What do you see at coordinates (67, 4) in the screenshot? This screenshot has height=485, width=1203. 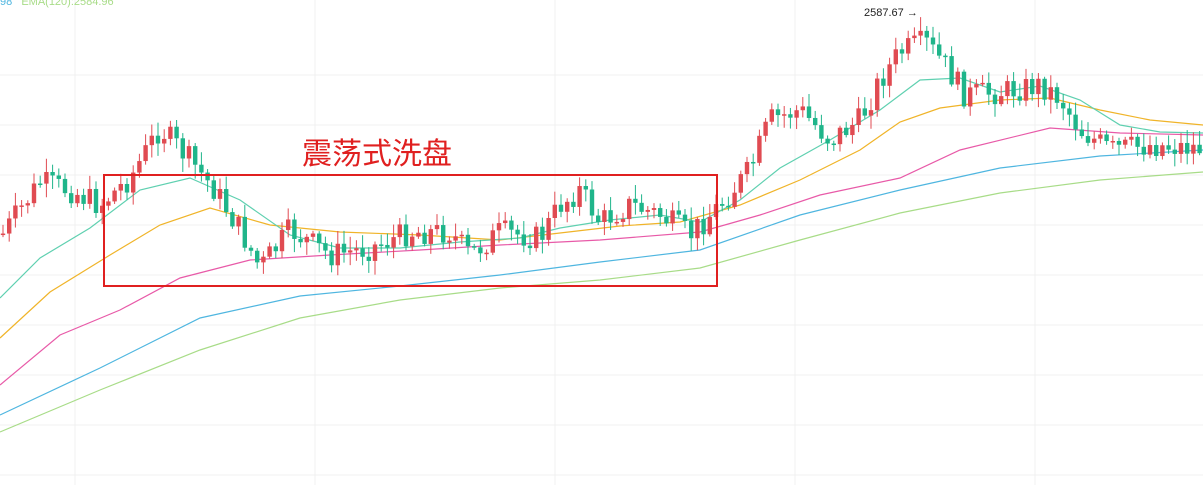 I see `legend-ema120: EMA(120):2584.96` at bounding box center [67, 4].